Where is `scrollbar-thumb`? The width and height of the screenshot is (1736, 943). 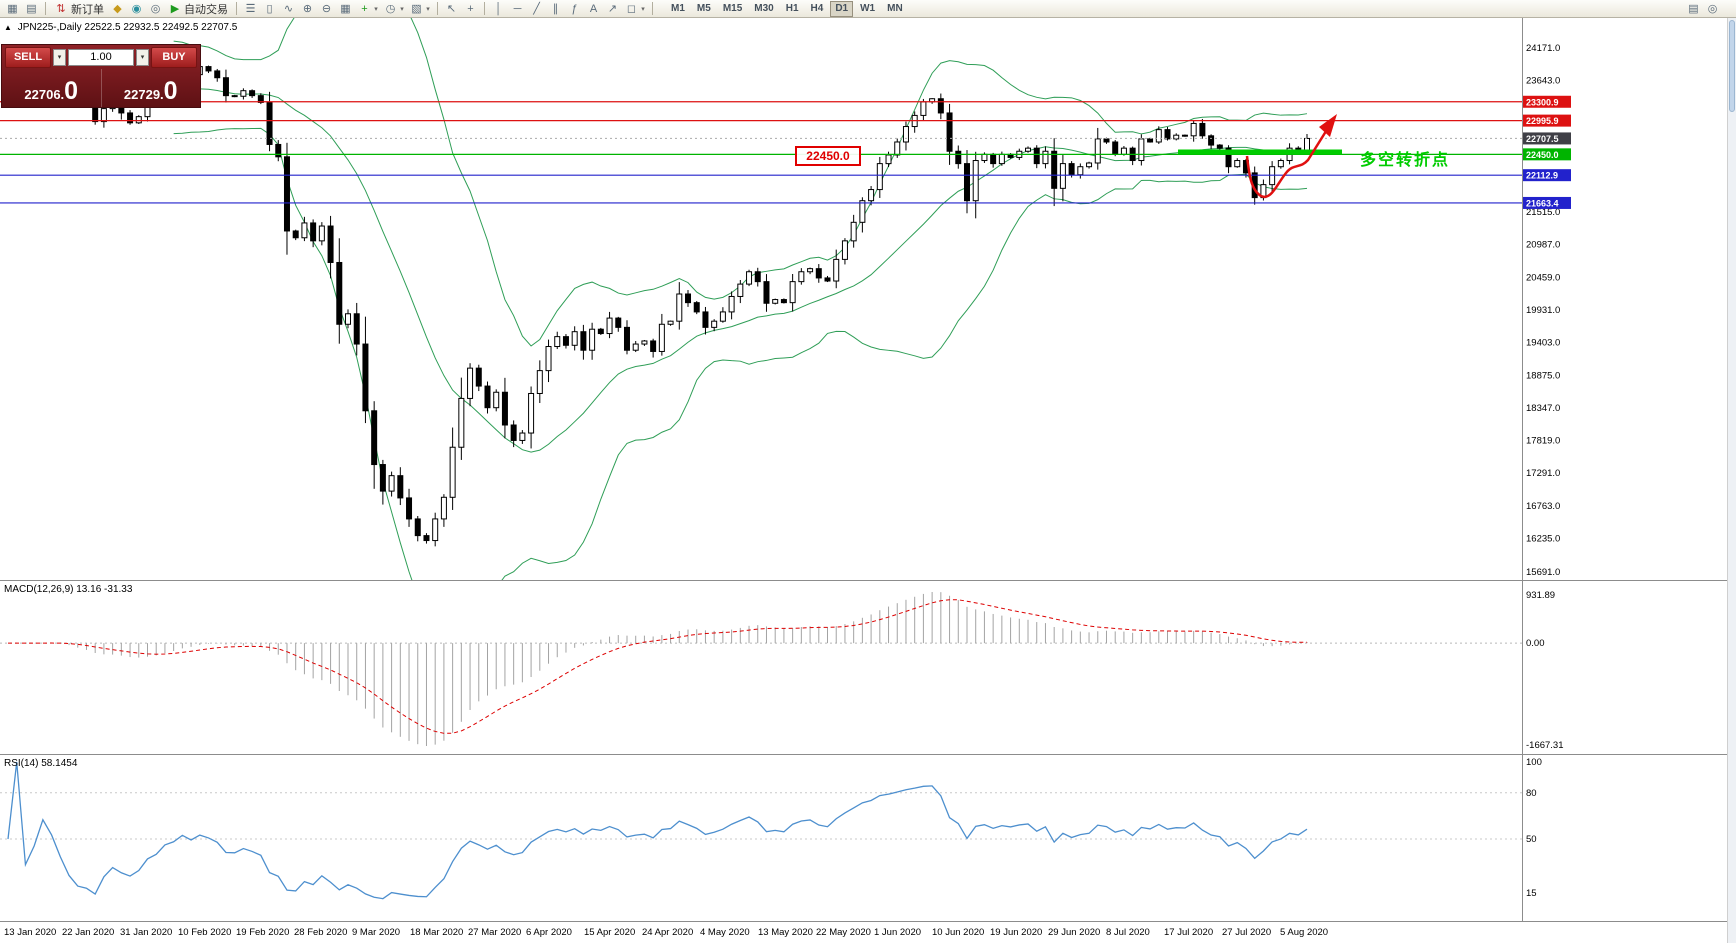
scrollbar-thumb is located at coordinates (1732, 66).